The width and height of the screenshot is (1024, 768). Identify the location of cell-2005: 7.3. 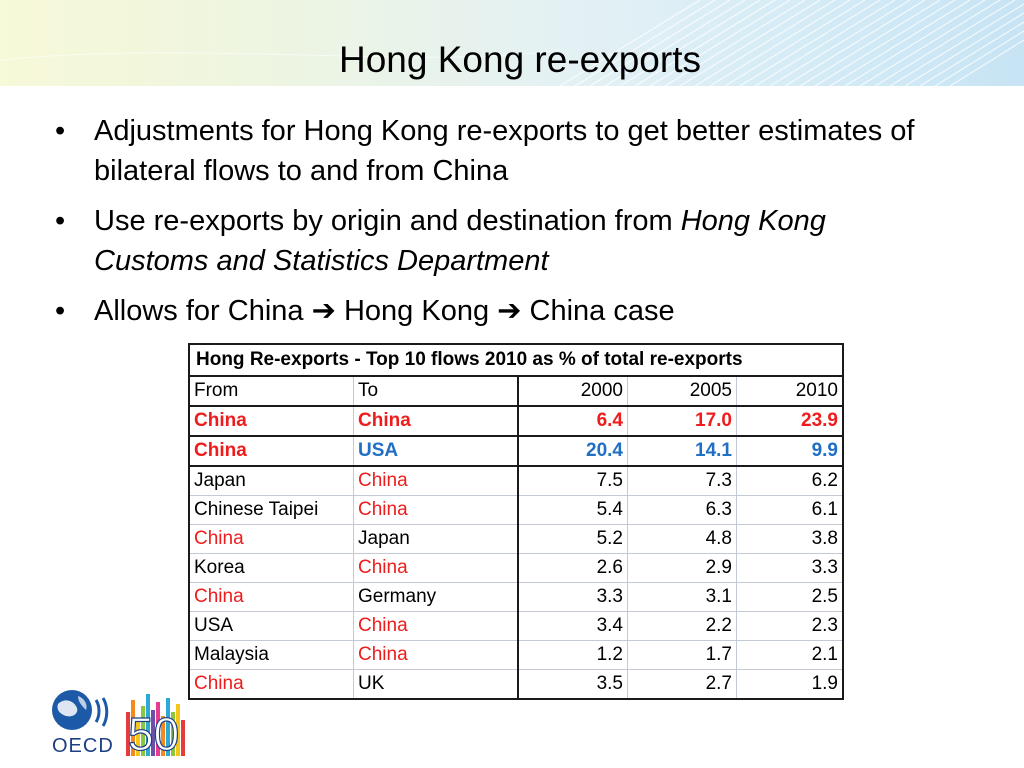
(682, 480).